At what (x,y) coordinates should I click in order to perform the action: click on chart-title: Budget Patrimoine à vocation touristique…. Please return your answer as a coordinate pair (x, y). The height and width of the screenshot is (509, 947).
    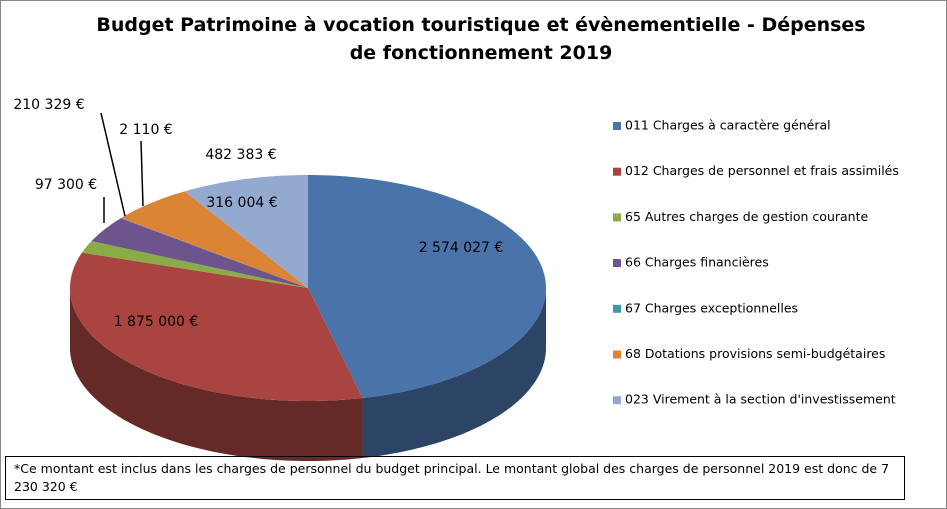
    Looking at the image, I should click on (481, 39).